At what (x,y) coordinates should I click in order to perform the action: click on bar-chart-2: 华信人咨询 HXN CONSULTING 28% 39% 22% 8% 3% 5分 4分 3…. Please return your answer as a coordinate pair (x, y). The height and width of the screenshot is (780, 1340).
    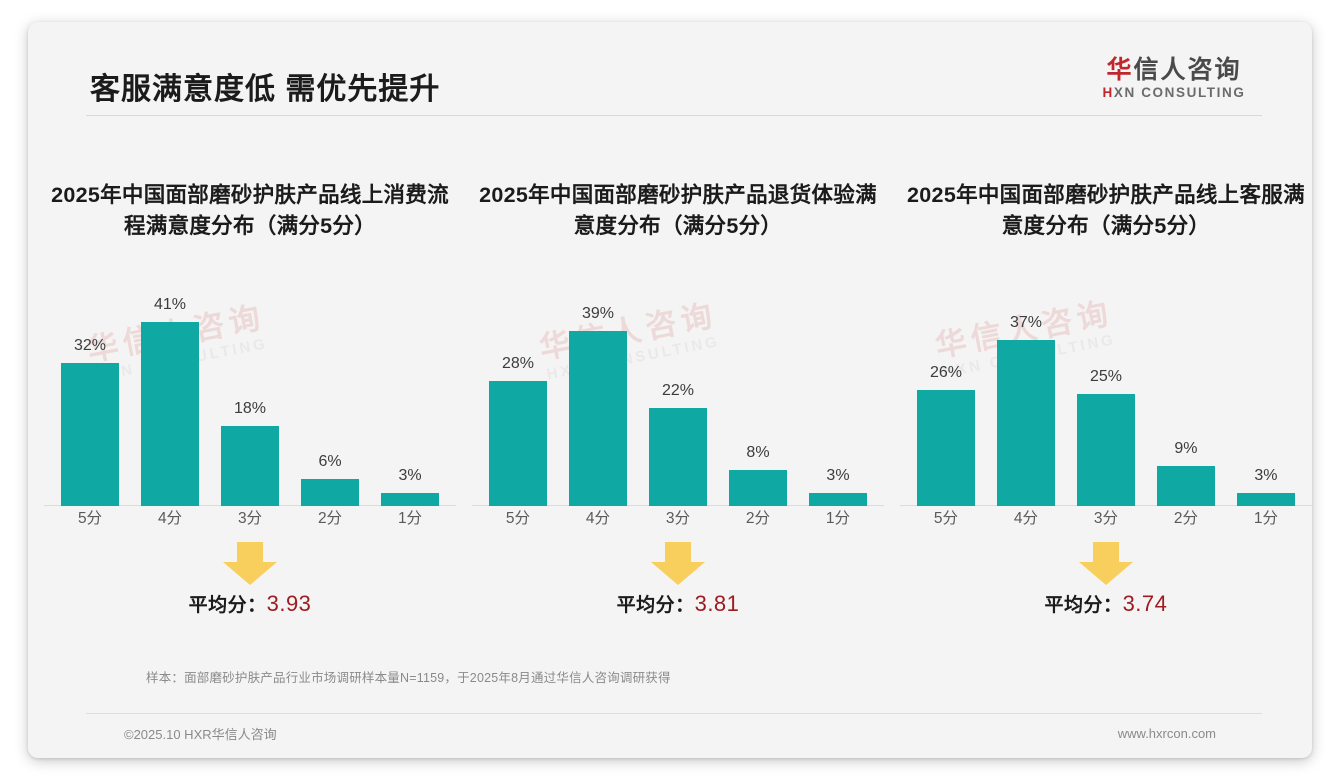
    Looking at the image, I should click on (677, 403).